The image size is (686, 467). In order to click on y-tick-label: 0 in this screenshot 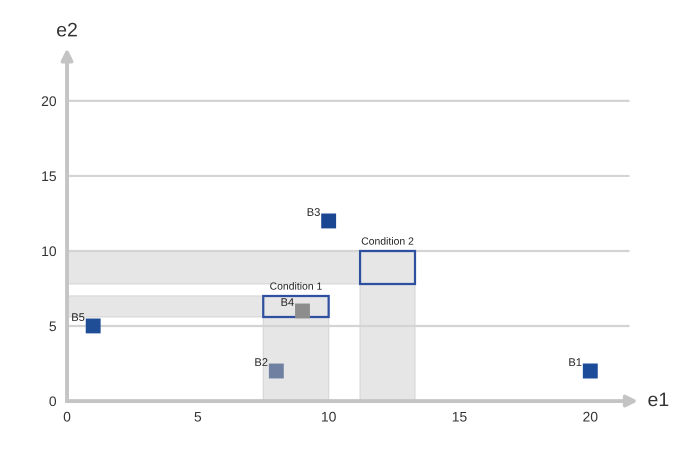, I will do `click(52, 401)`.